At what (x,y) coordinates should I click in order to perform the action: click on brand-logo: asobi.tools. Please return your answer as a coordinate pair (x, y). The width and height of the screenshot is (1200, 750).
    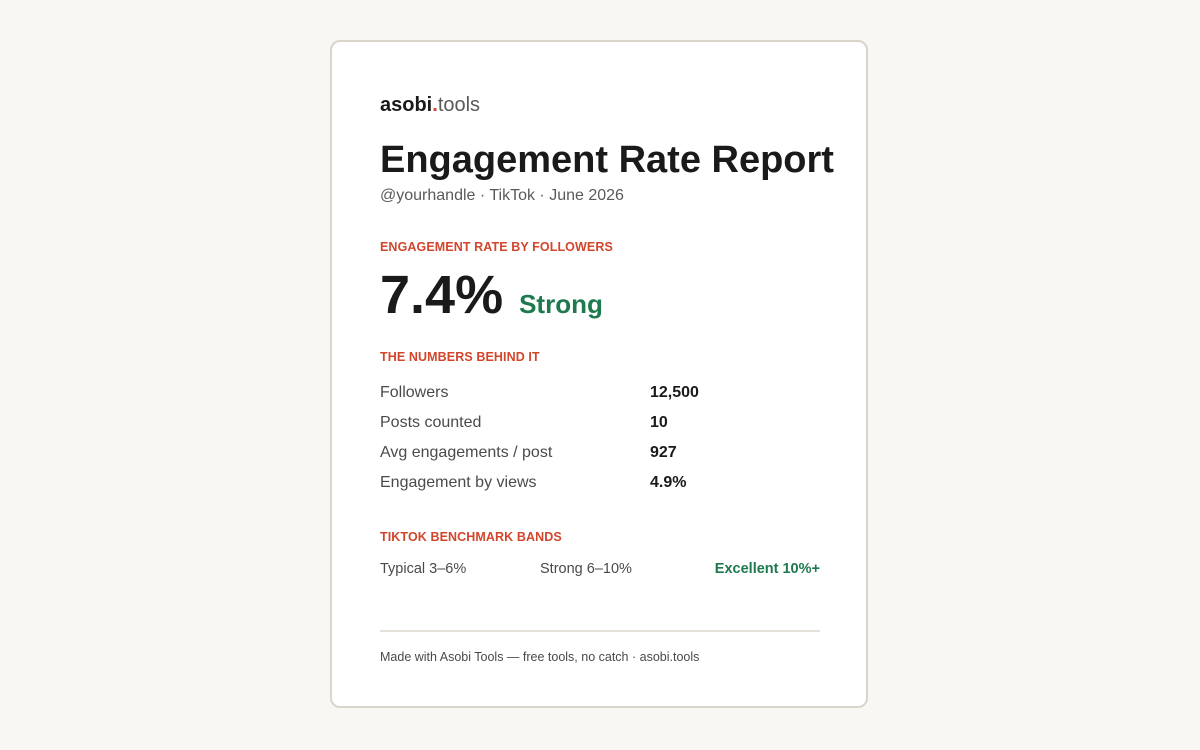
    Looking at the image, I should click on (430, 105).